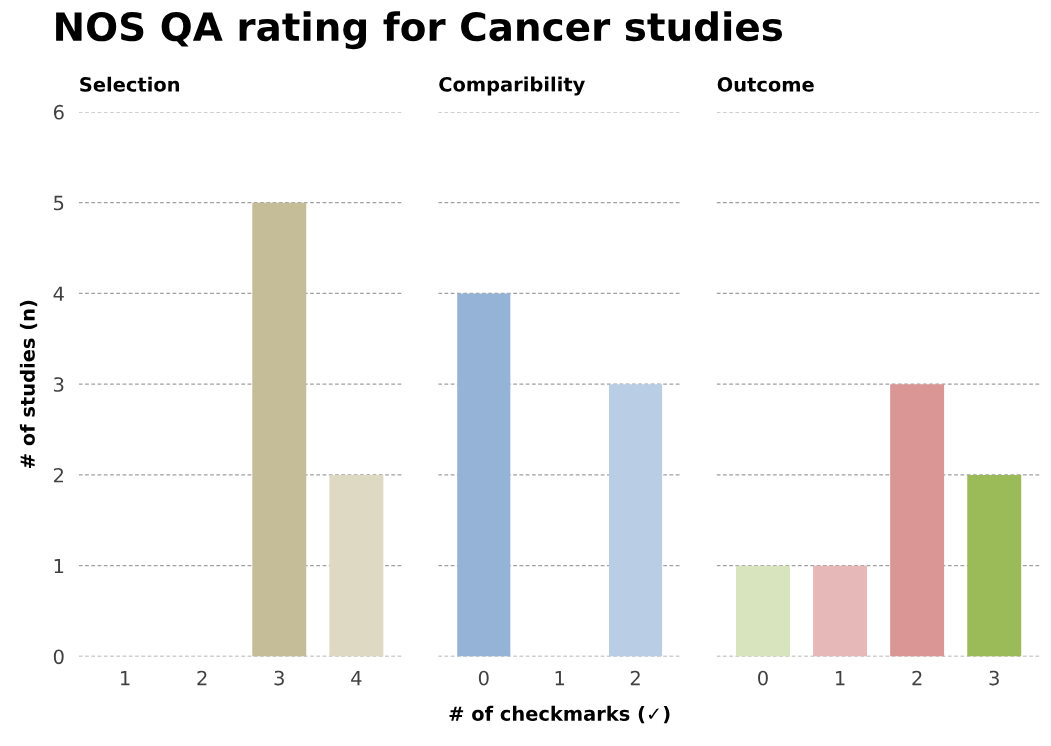  Describe the element at coordinates (59, 384) in the screenshot. I see `y-tick-label: 3` at that location.